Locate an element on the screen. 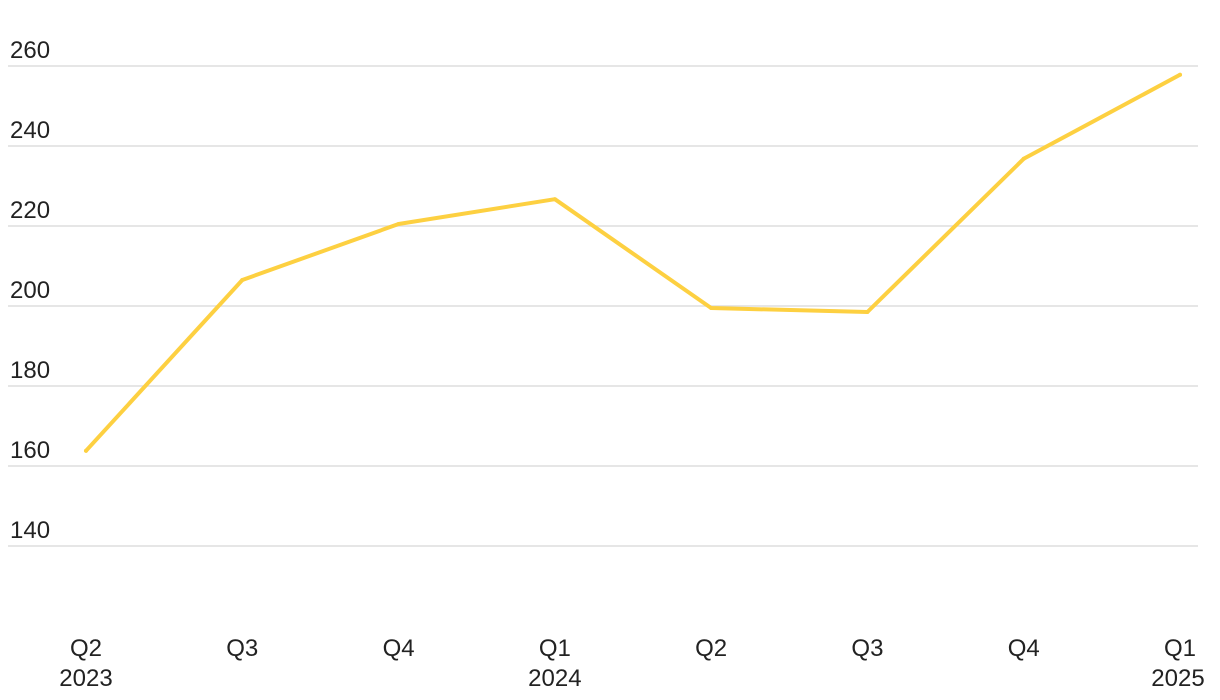 This screenshot has height=700, width=1220. y-tick-label: 260 is located at coordinates (30, 50).